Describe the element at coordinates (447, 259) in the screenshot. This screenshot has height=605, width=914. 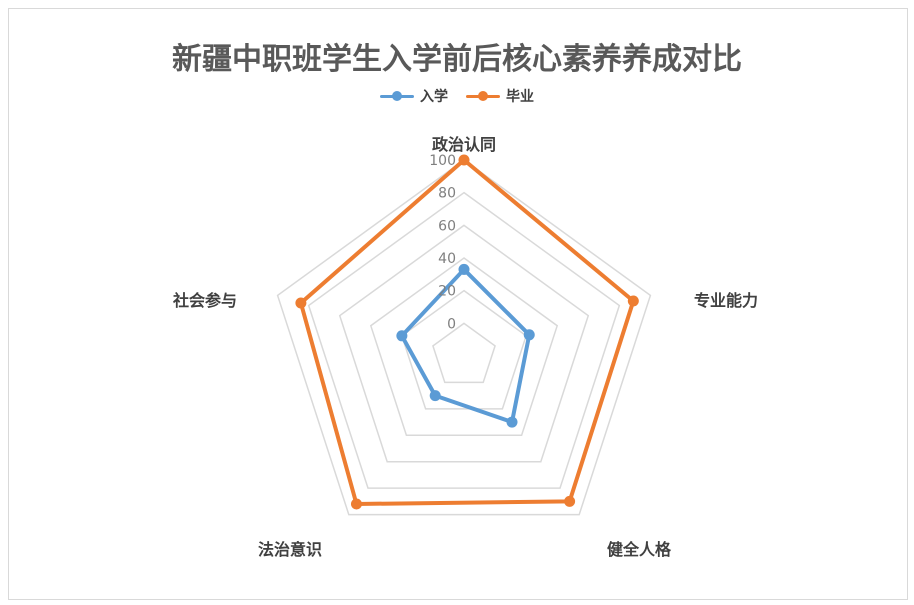
I see `tick-label-40: 40` at that location.